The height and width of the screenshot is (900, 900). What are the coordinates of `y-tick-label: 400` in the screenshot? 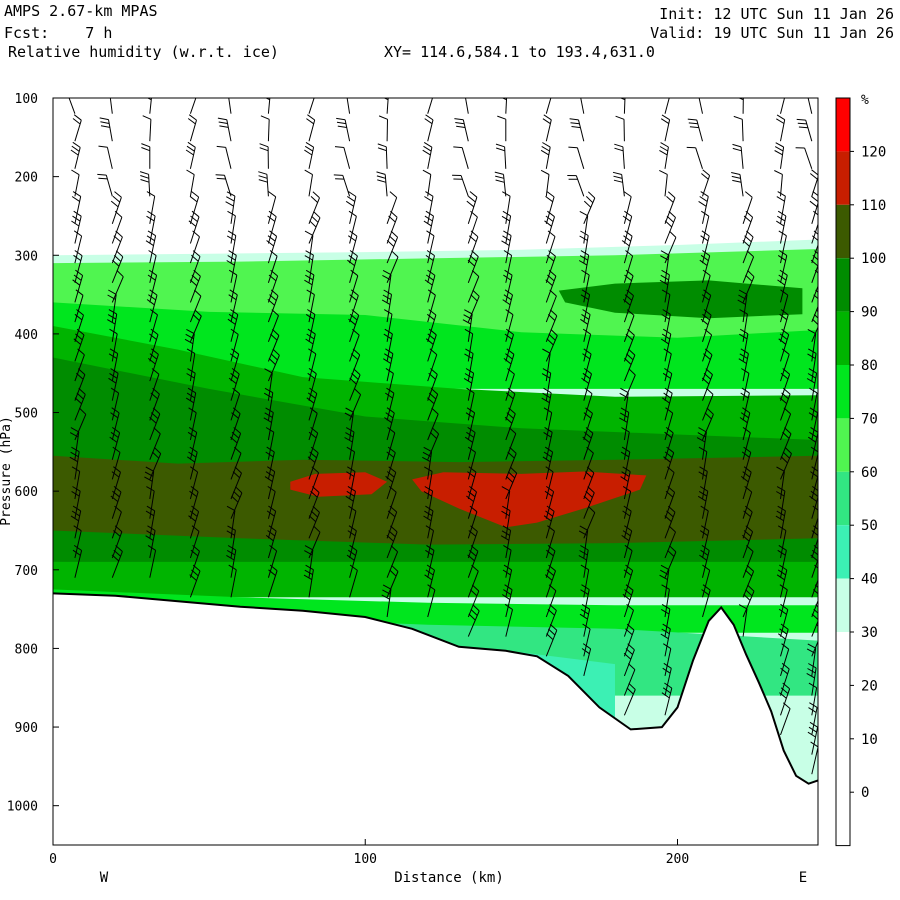 It's located at (26, 335).